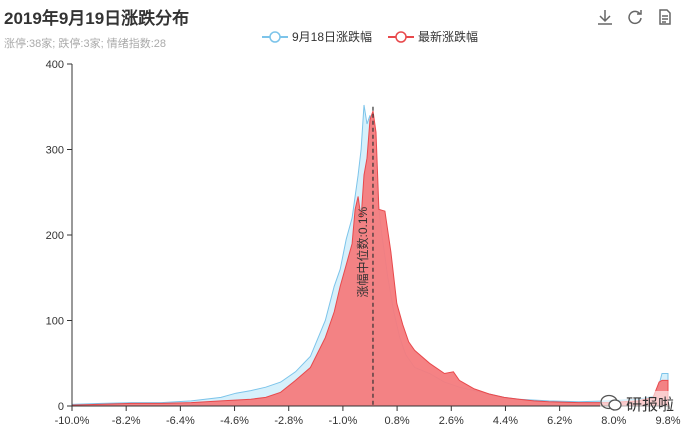  Describe the element at coordinates (611, 402) in the screenshot. I see `wechat-icon` at that location.